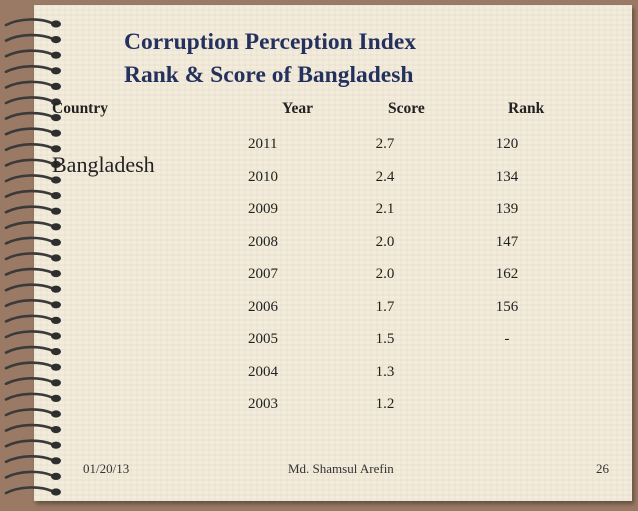  What do you see at coordinates (405, 179) in the screenshot?
I see `table-row: 2010 2.4 134` at bounding box center [405, 179].